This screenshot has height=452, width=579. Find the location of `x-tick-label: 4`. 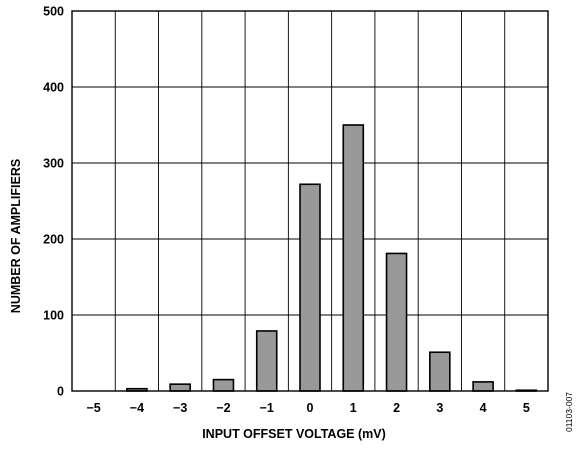

x-tick-label: 4 is located at coordinates (483, 408).